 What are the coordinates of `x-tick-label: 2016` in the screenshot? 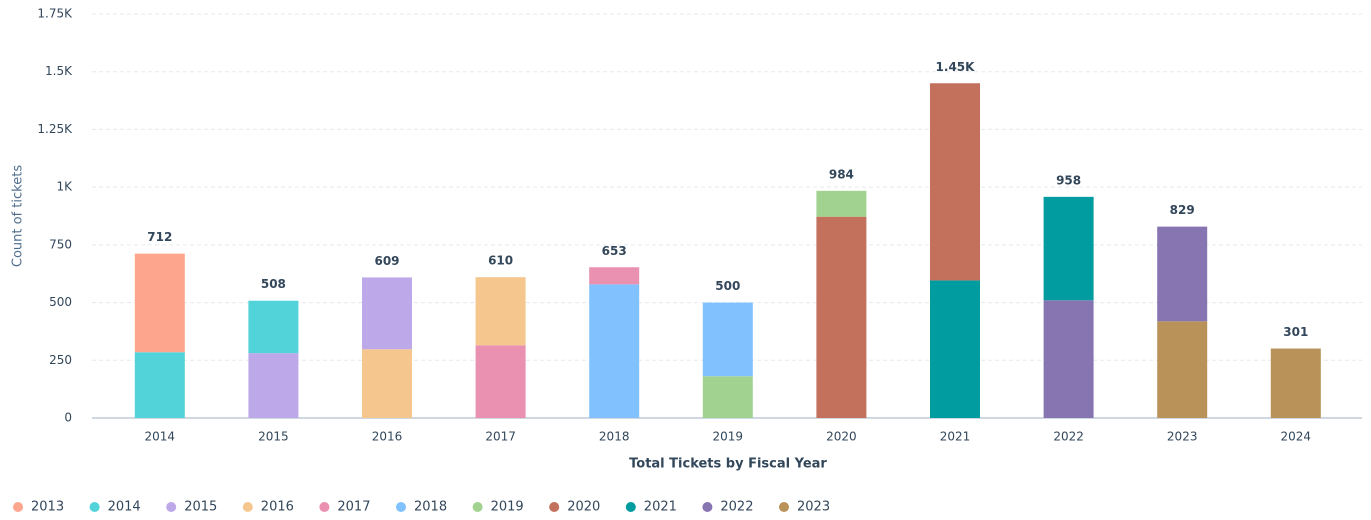 It's located at (387, 437).